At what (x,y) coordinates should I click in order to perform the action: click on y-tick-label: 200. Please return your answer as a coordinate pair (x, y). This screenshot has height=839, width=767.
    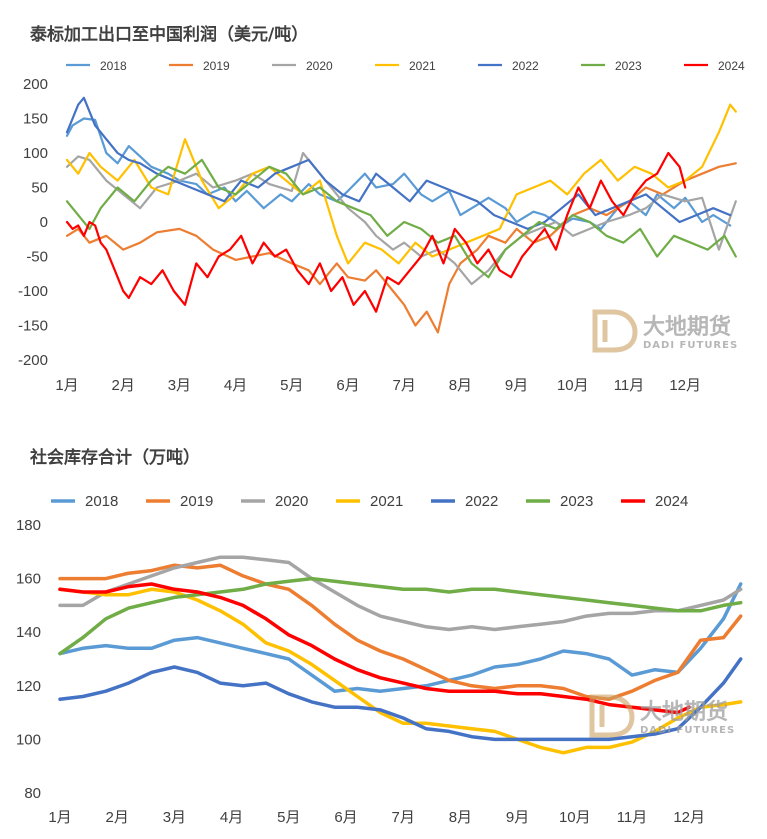
    Looking at the image, I should click on (35, 84).